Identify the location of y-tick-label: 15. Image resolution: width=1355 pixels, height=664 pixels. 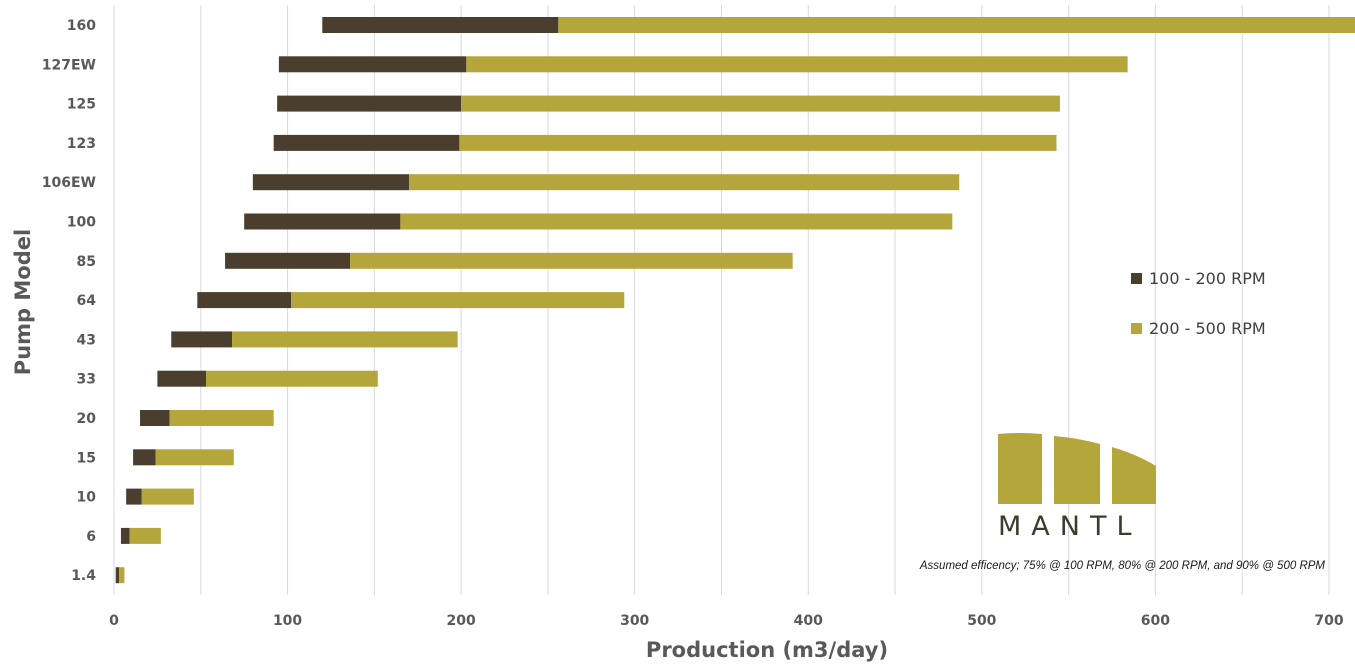
(86, 458).